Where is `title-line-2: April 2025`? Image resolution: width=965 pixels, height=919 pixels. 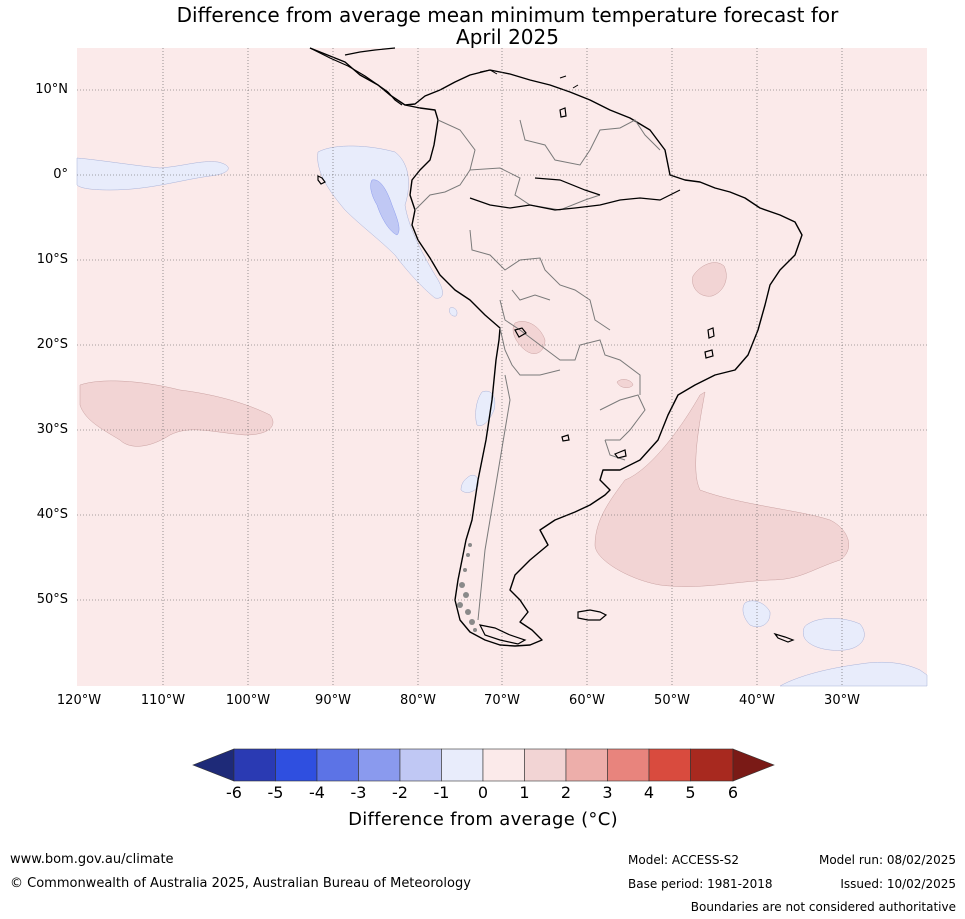 title-line-2: April 2025 is located at coordinates (507, 37).